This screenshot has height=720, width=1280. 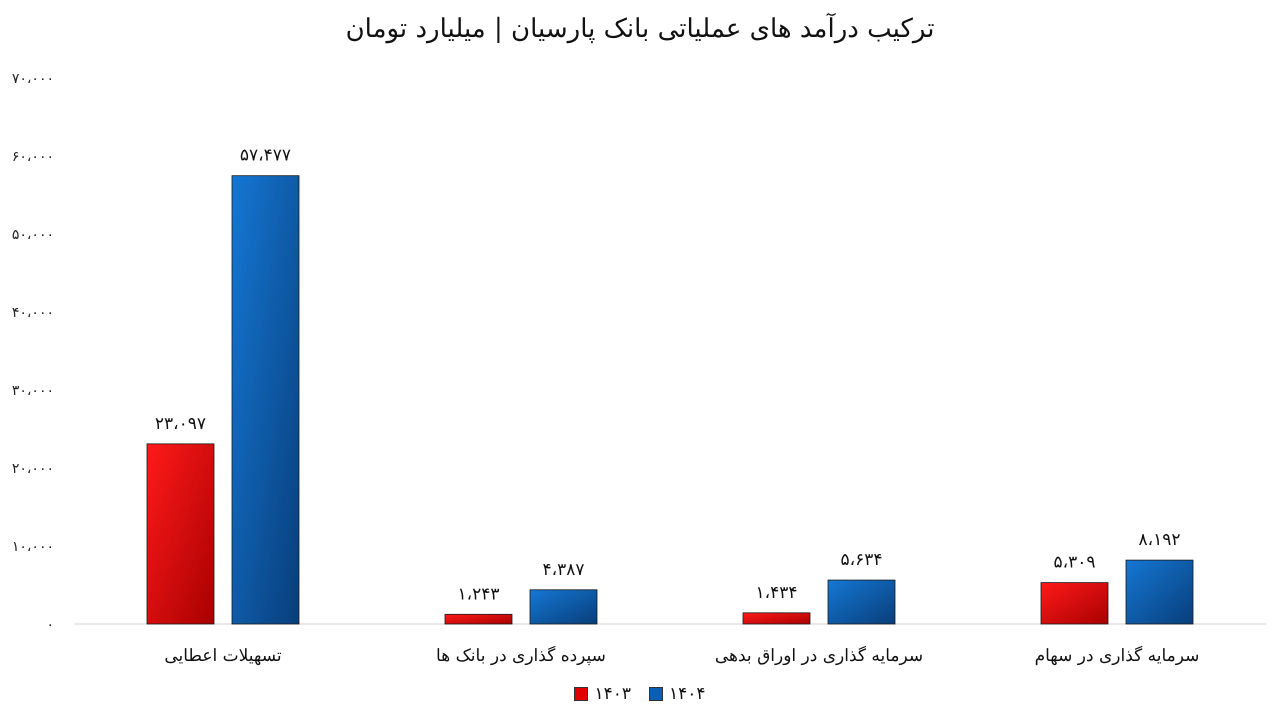 I want to click on data-label: ۱،۴۳۴, so click(x=776, y=593).